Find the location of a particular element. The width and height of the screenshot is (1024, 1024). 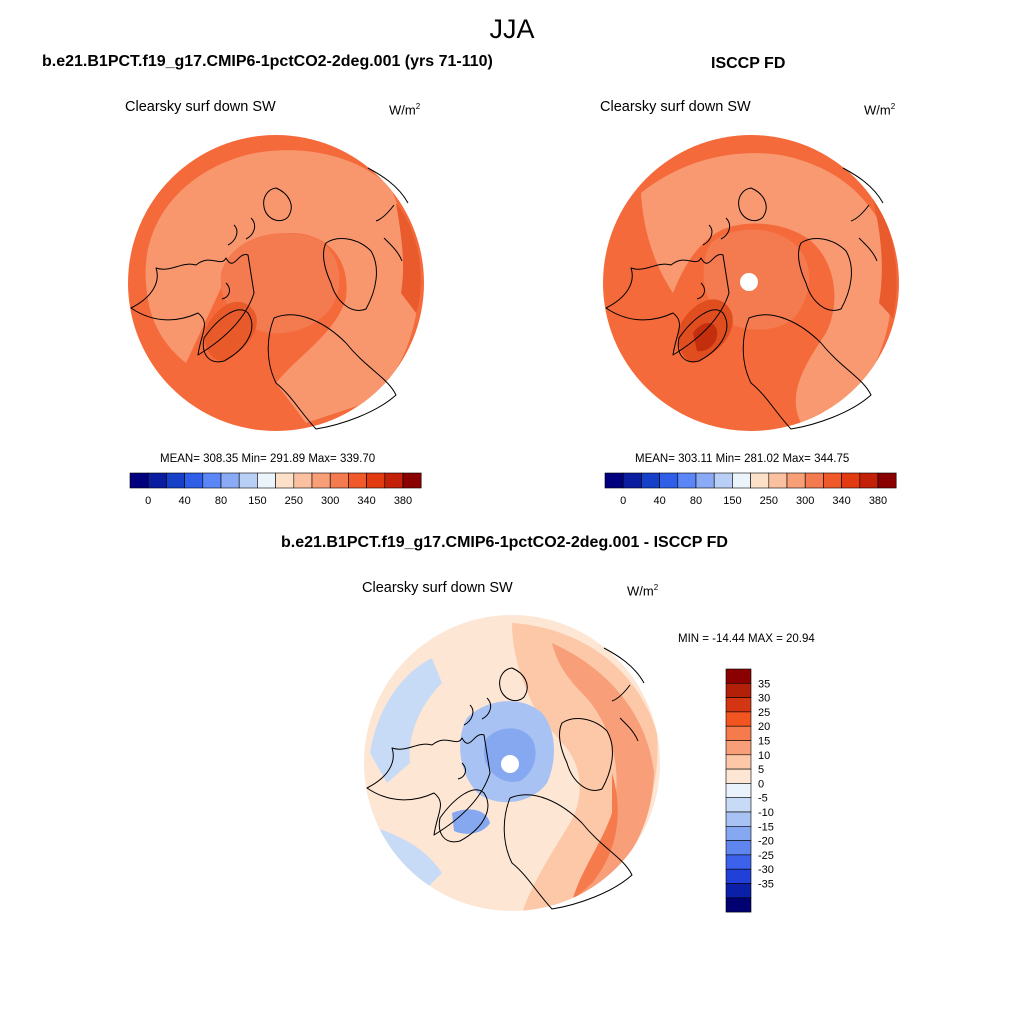

obs-field-contours is located at coordinates (769, 288).